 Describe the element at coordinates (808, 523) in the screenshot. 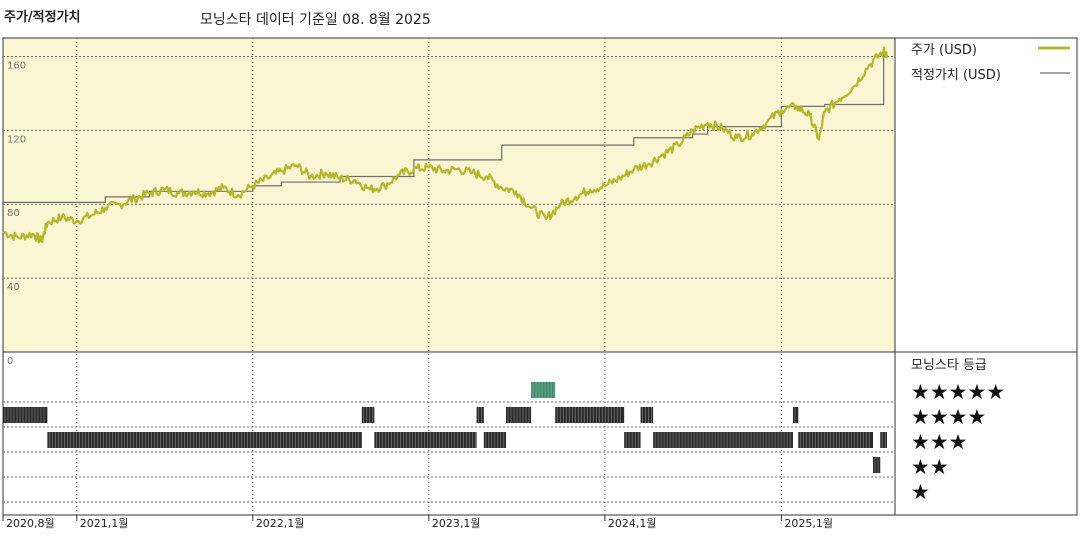

I see `x-tick-label: 2025,1월` at that location.